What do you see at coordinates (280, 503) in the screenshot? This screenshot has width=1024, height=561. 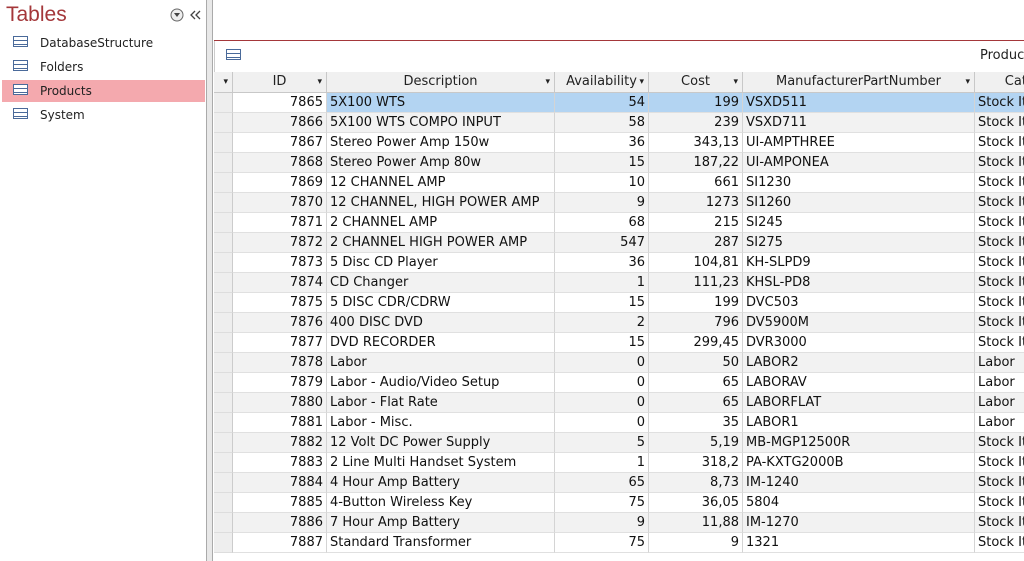 I see `table-cell: 7885` at bounding box center [280, 503].